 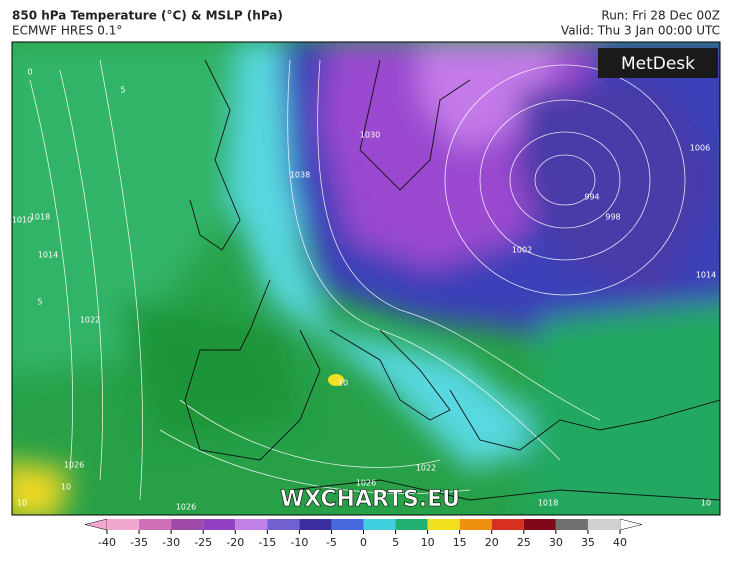 I want to click on colorbar-tick-label: 5, so click(x=395, y=542).